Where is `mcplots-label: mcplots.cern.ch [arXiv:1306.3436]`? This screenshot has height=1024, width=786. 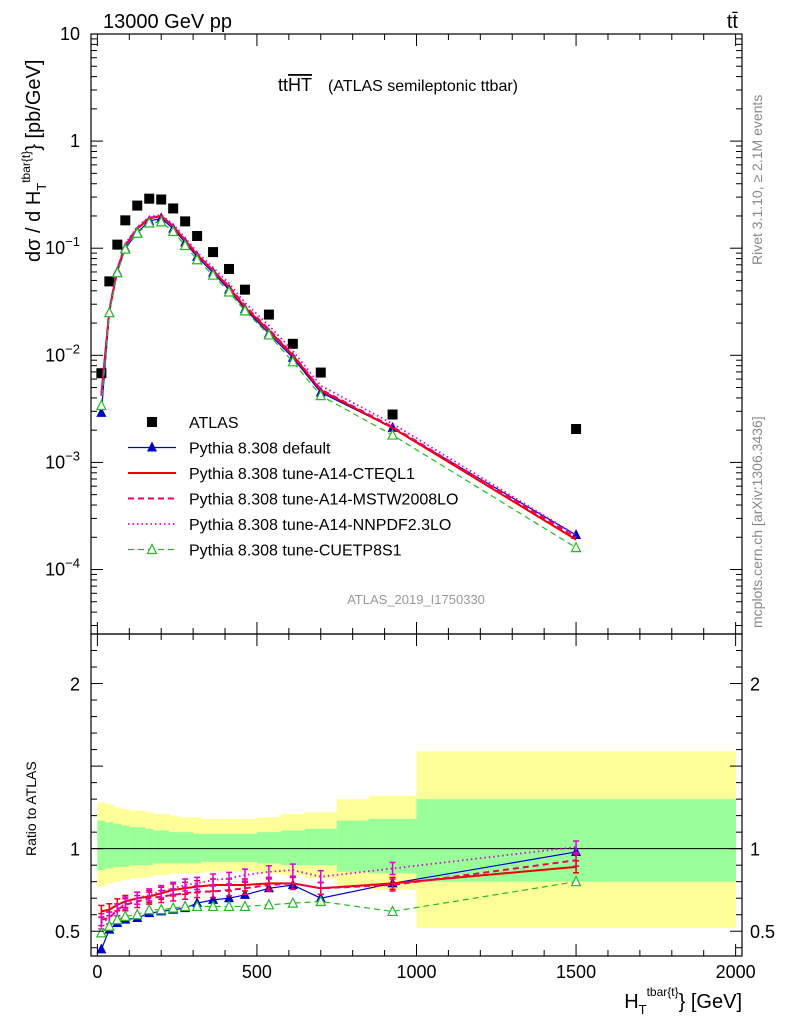 mcplots-label: mcplots.cern.ch [arXiv:1306.3436] is located at coordinates (757, 522).